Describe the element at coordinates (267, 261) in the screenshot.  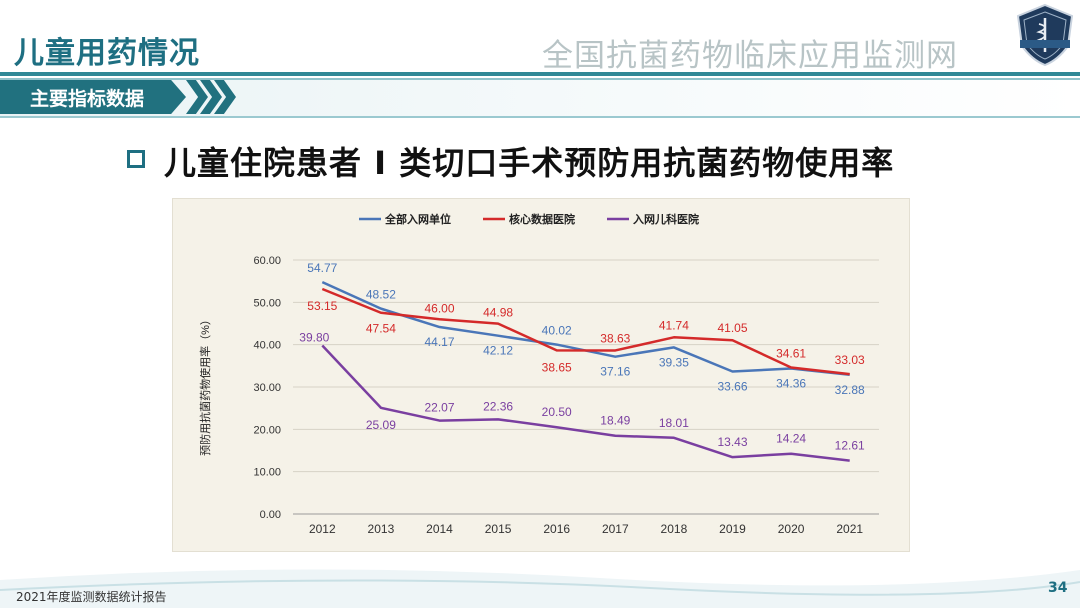
I see `y-tick-label: 60.00` at that location.